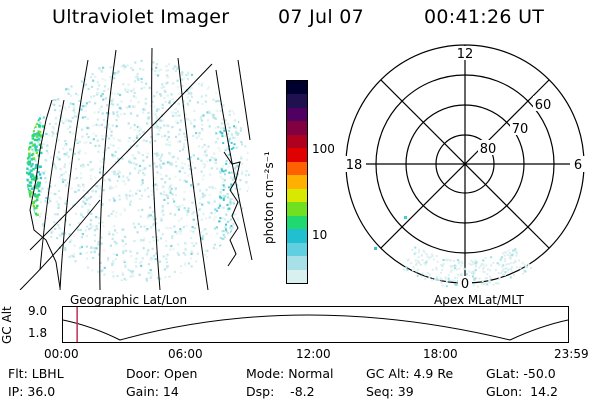 The width and height of the screenshot is (600, 400). What do you see at coordinates (162, 373) in the screenshot?
I see `status-door: Door: Open` at bounding box center [162, 373].